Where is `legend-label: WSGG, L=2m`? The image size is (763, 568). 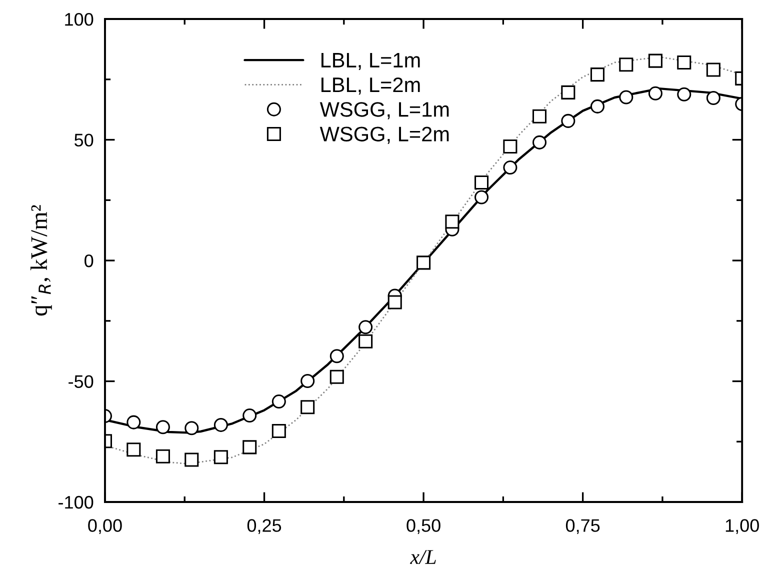
legend-label: WSGG, L=2m is located at coordinates (384, 135).